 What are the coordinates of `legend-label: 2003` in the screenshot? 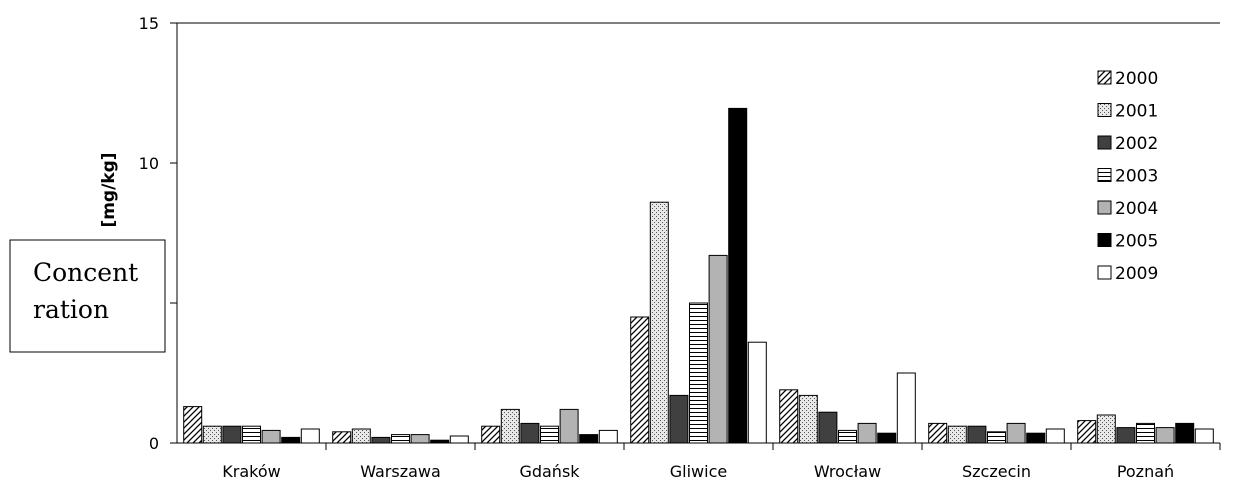 It's located at (1136, 177).